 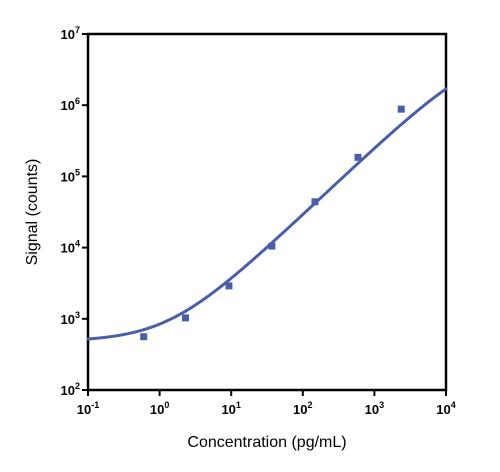 What do you see at coordinates (302, 408) in the screenshot?
I see `x-tick-label: 10²` at bounding box center [302, 408].